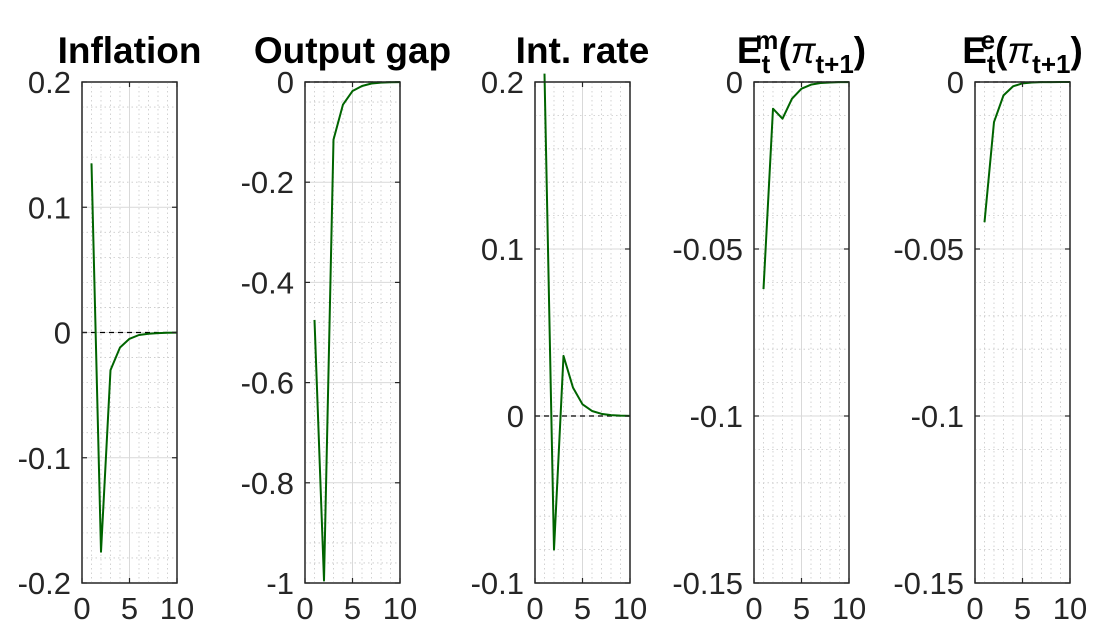 This screenshot has height=634, width=1097. I want to click on panel-3-ytick-label-0-2: 0.2, so click(502, 82).